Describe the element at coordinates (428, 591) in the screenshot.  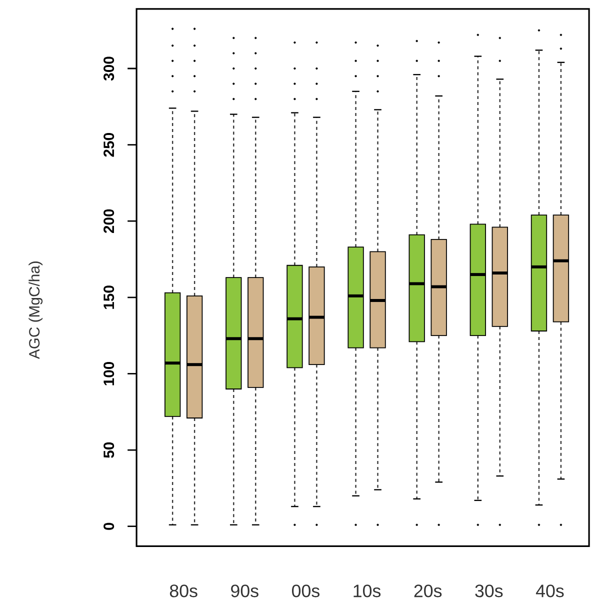
I see `x-tick-label: 20s` at that location.